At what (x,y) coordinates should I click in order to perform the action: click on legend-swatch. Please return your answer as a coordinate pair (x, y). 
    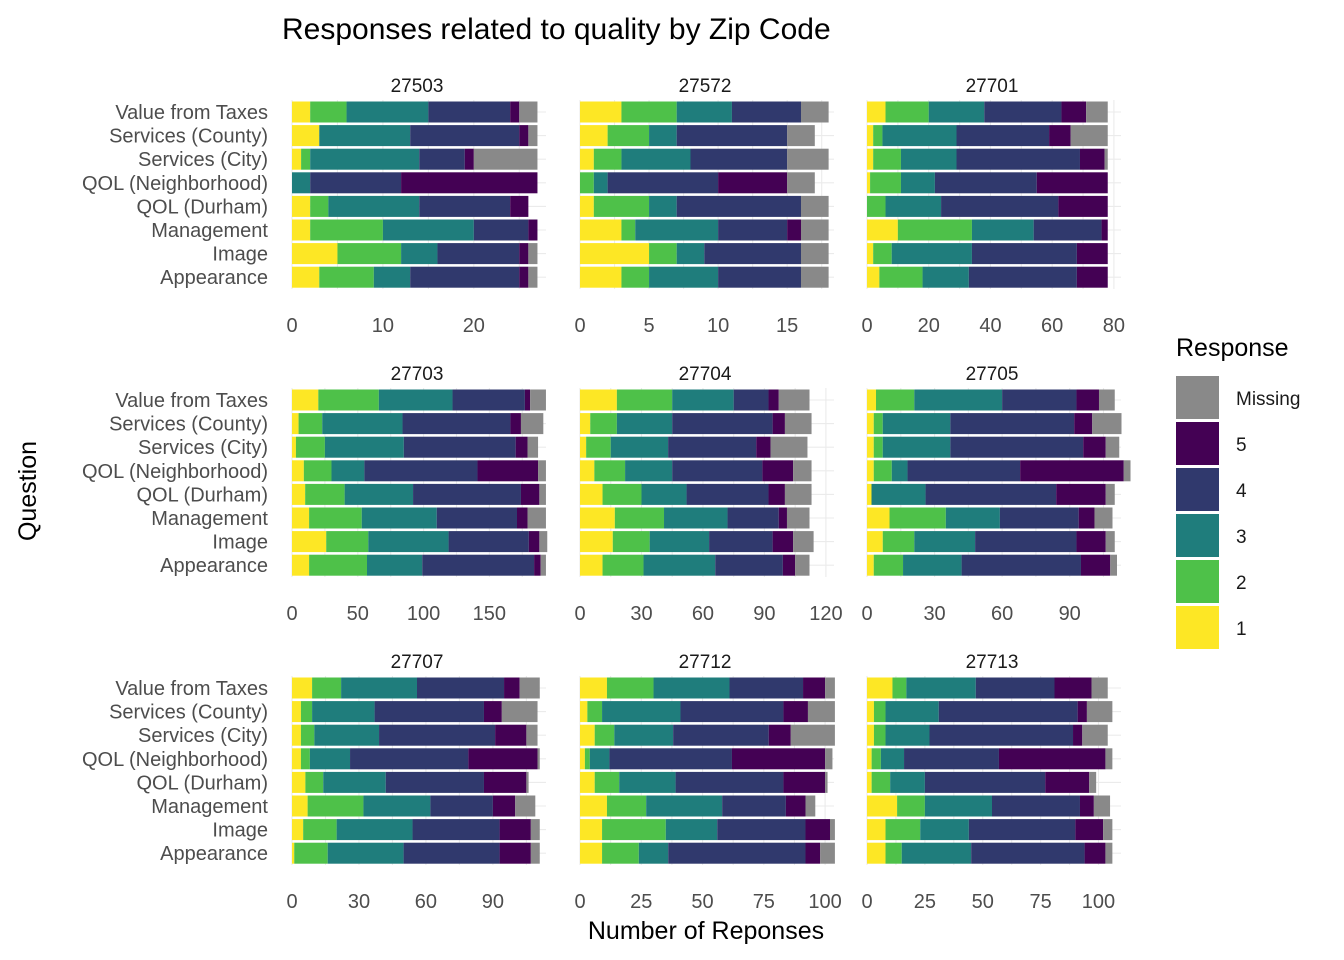
    Looking at the image, I should click on (1197, 535).